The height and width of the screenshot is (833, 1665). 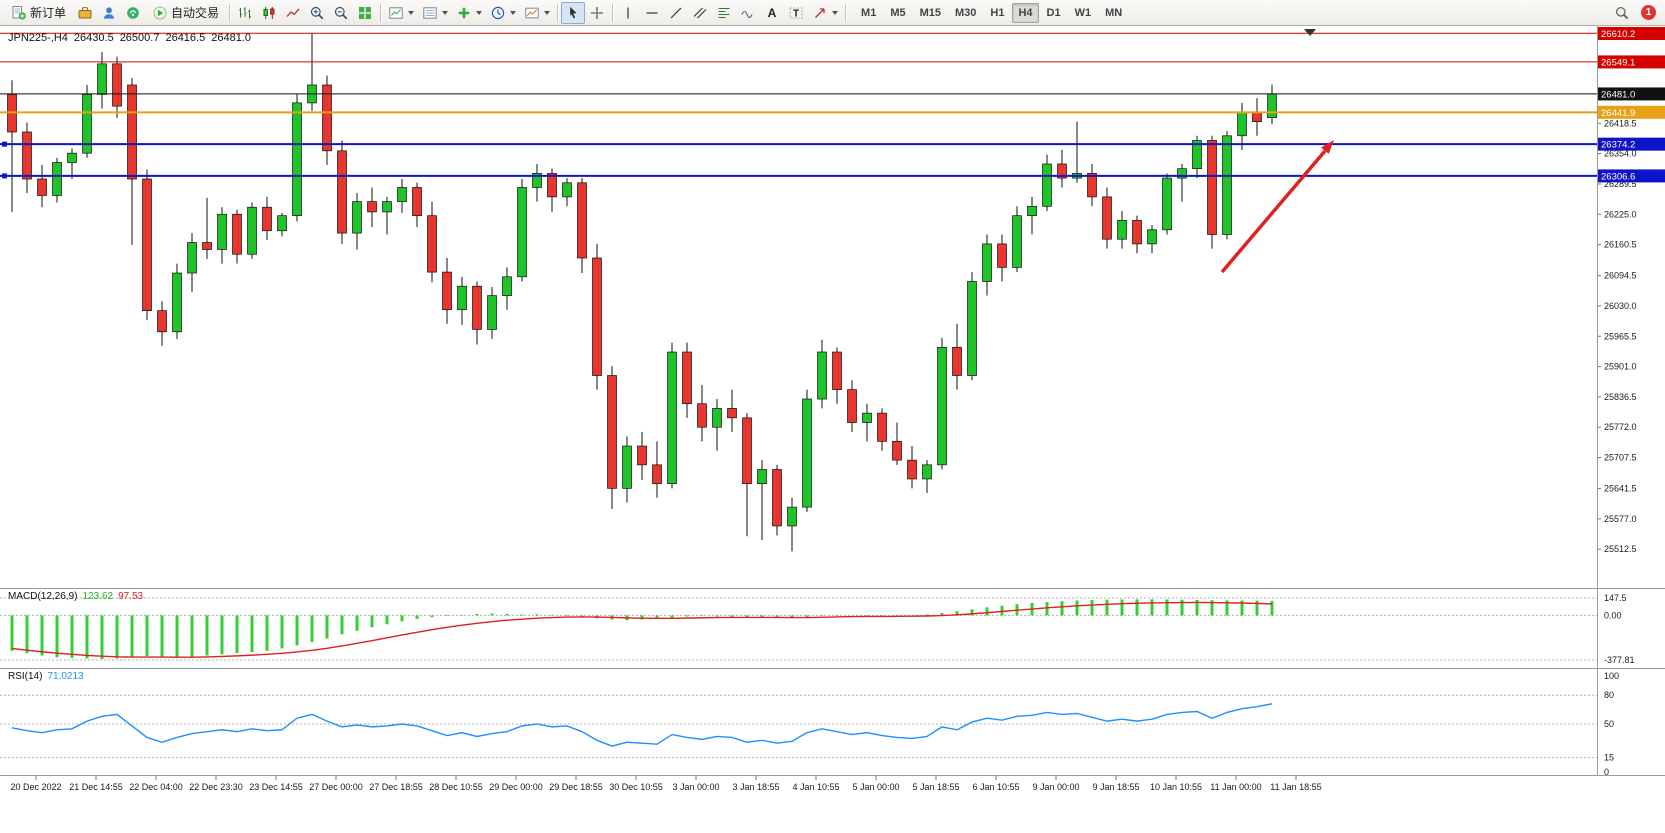 What do you see at coordinates (503, 13) in the screenshot?
I see `periods-button` at bounding box center [503, 13].